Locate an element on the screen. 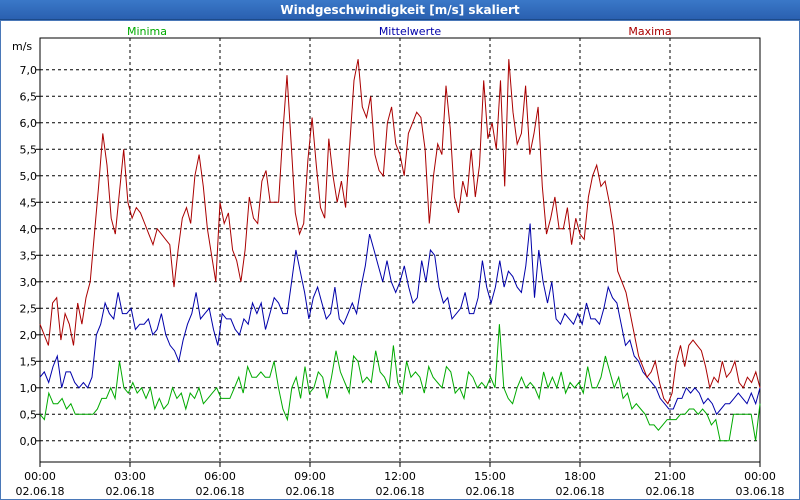 The image size is (800, 500). y-tick-label: 0,5 is located at coordinates (29, 414).